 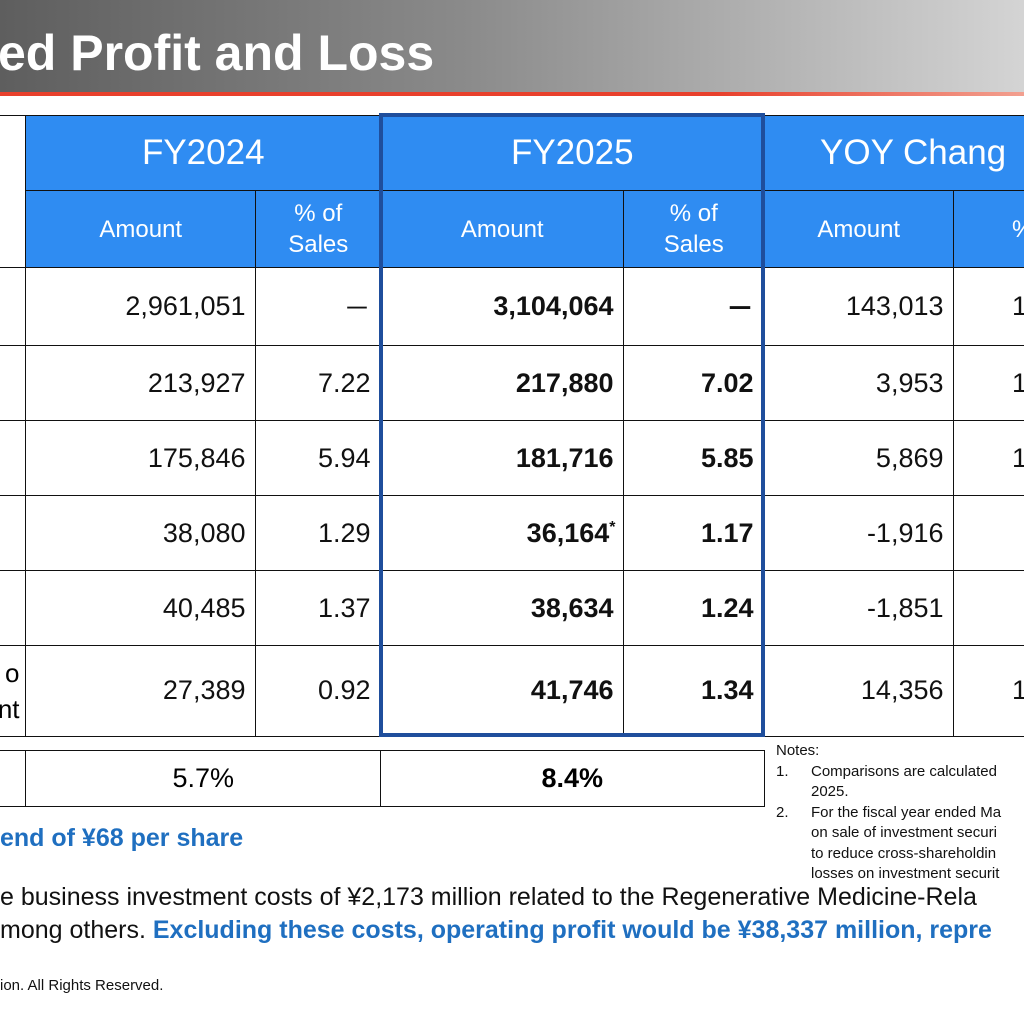 What do you see at coordinates (558, 306) in the screenshot?
I see `cell-value: 3,104,064` at bounding box center [558, 306].